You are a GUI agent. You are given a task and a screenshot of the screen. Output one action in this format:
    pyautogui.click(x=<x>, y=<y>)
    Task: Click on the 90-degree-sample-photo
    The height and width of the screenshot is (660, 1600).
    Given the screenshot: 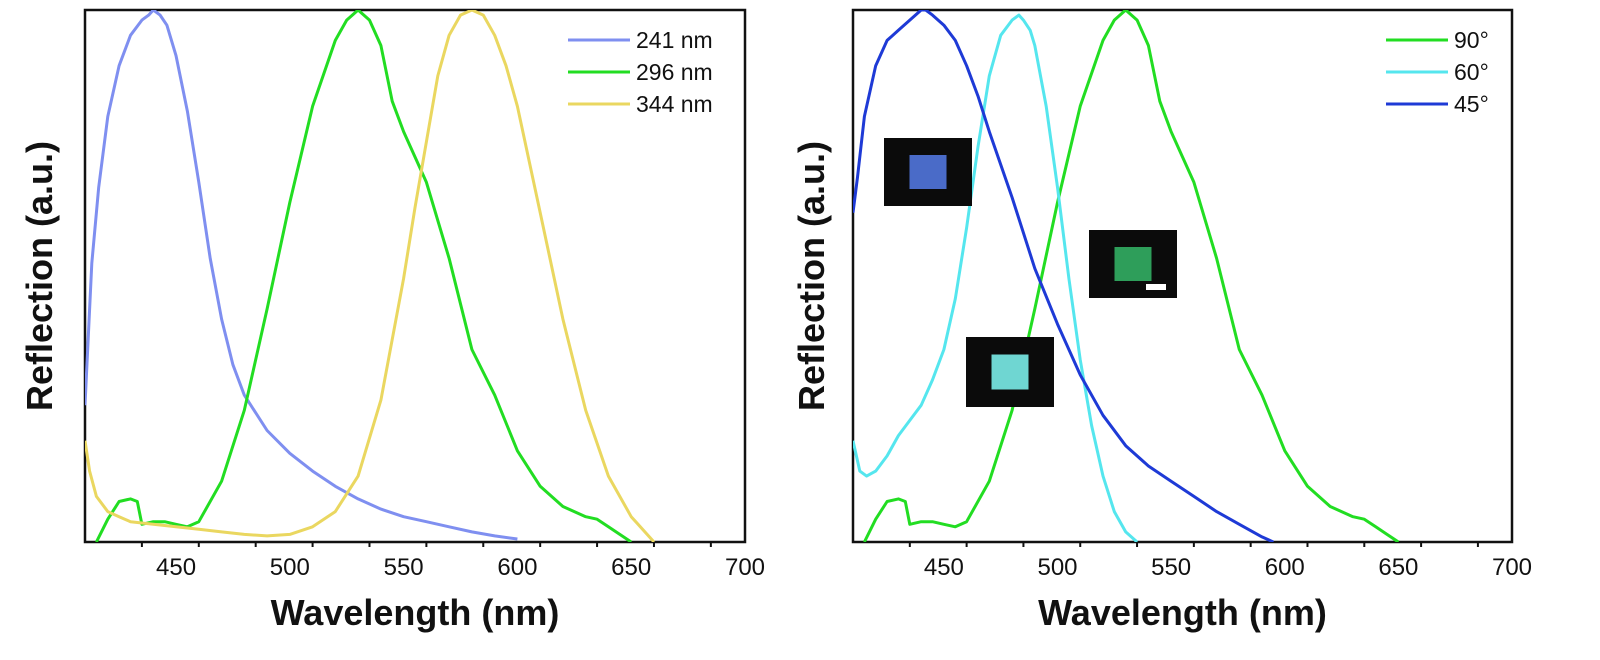 What is the action you would take?
    pyautogui.click(x=1133, y=264)
    